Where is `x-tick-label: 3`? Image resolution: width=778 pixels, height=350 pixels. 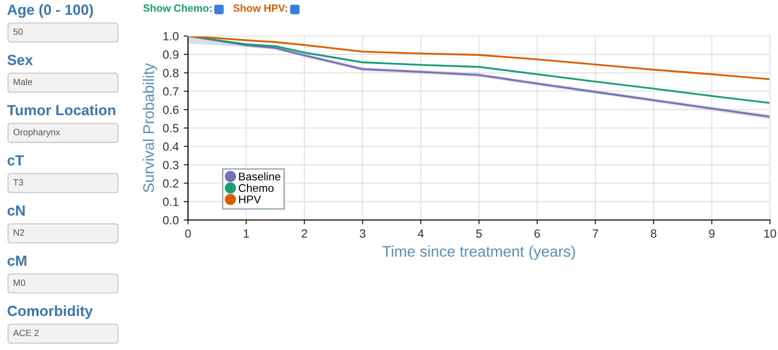 x-tick-label: 3 is located at coordinates (363, 233).